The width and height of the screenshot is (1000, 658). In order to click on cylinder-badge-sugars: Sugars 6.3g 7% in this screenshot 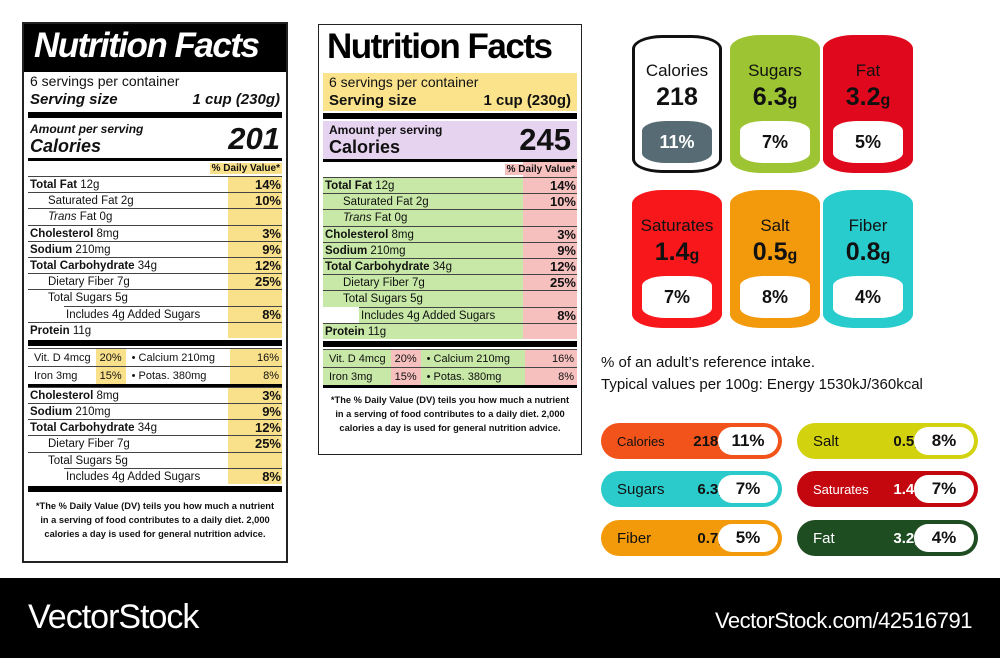, I will do `click(775, 104)`.